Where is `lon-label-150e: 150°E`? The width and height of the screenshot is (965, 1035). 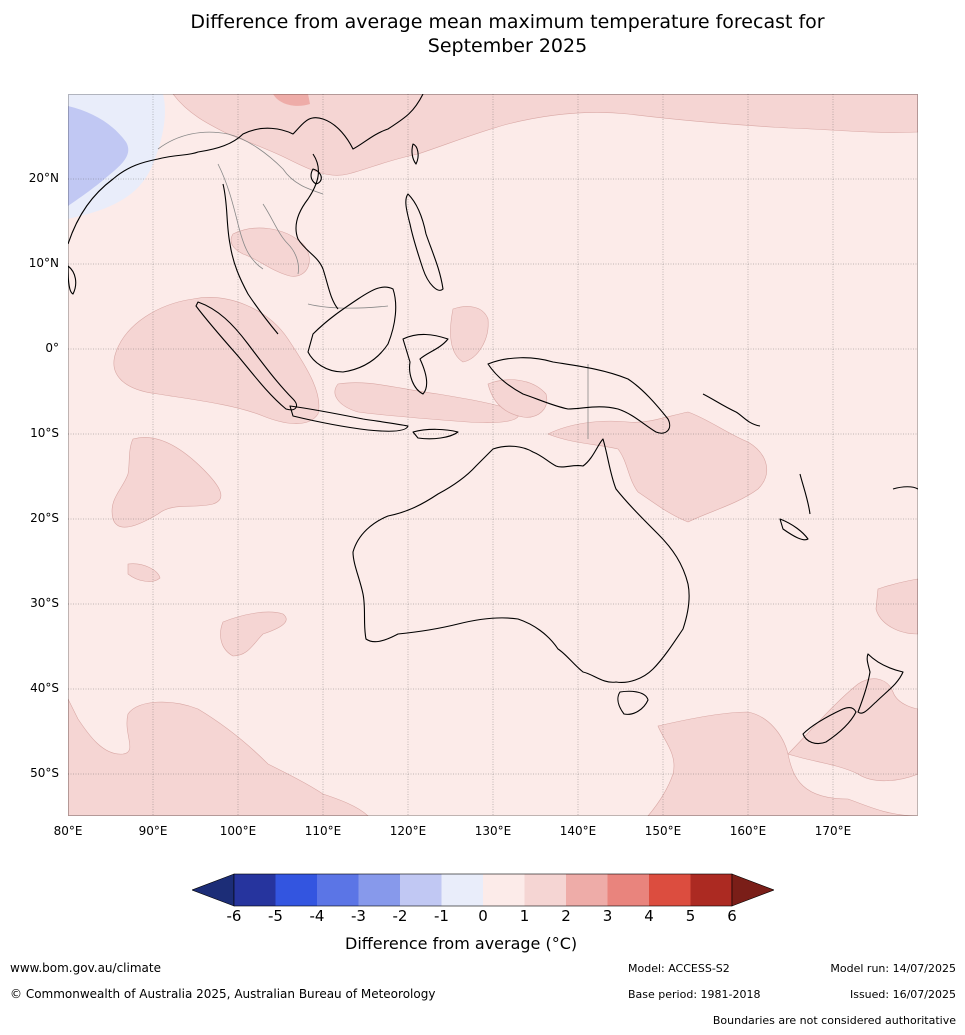
lon-label-150e: 150°E is located at coordinates (663, 831).